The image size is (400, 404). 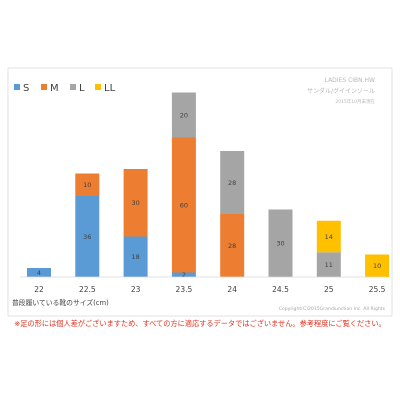 I want to click on legend-label-LL: LL, so click(x=110, y=88).